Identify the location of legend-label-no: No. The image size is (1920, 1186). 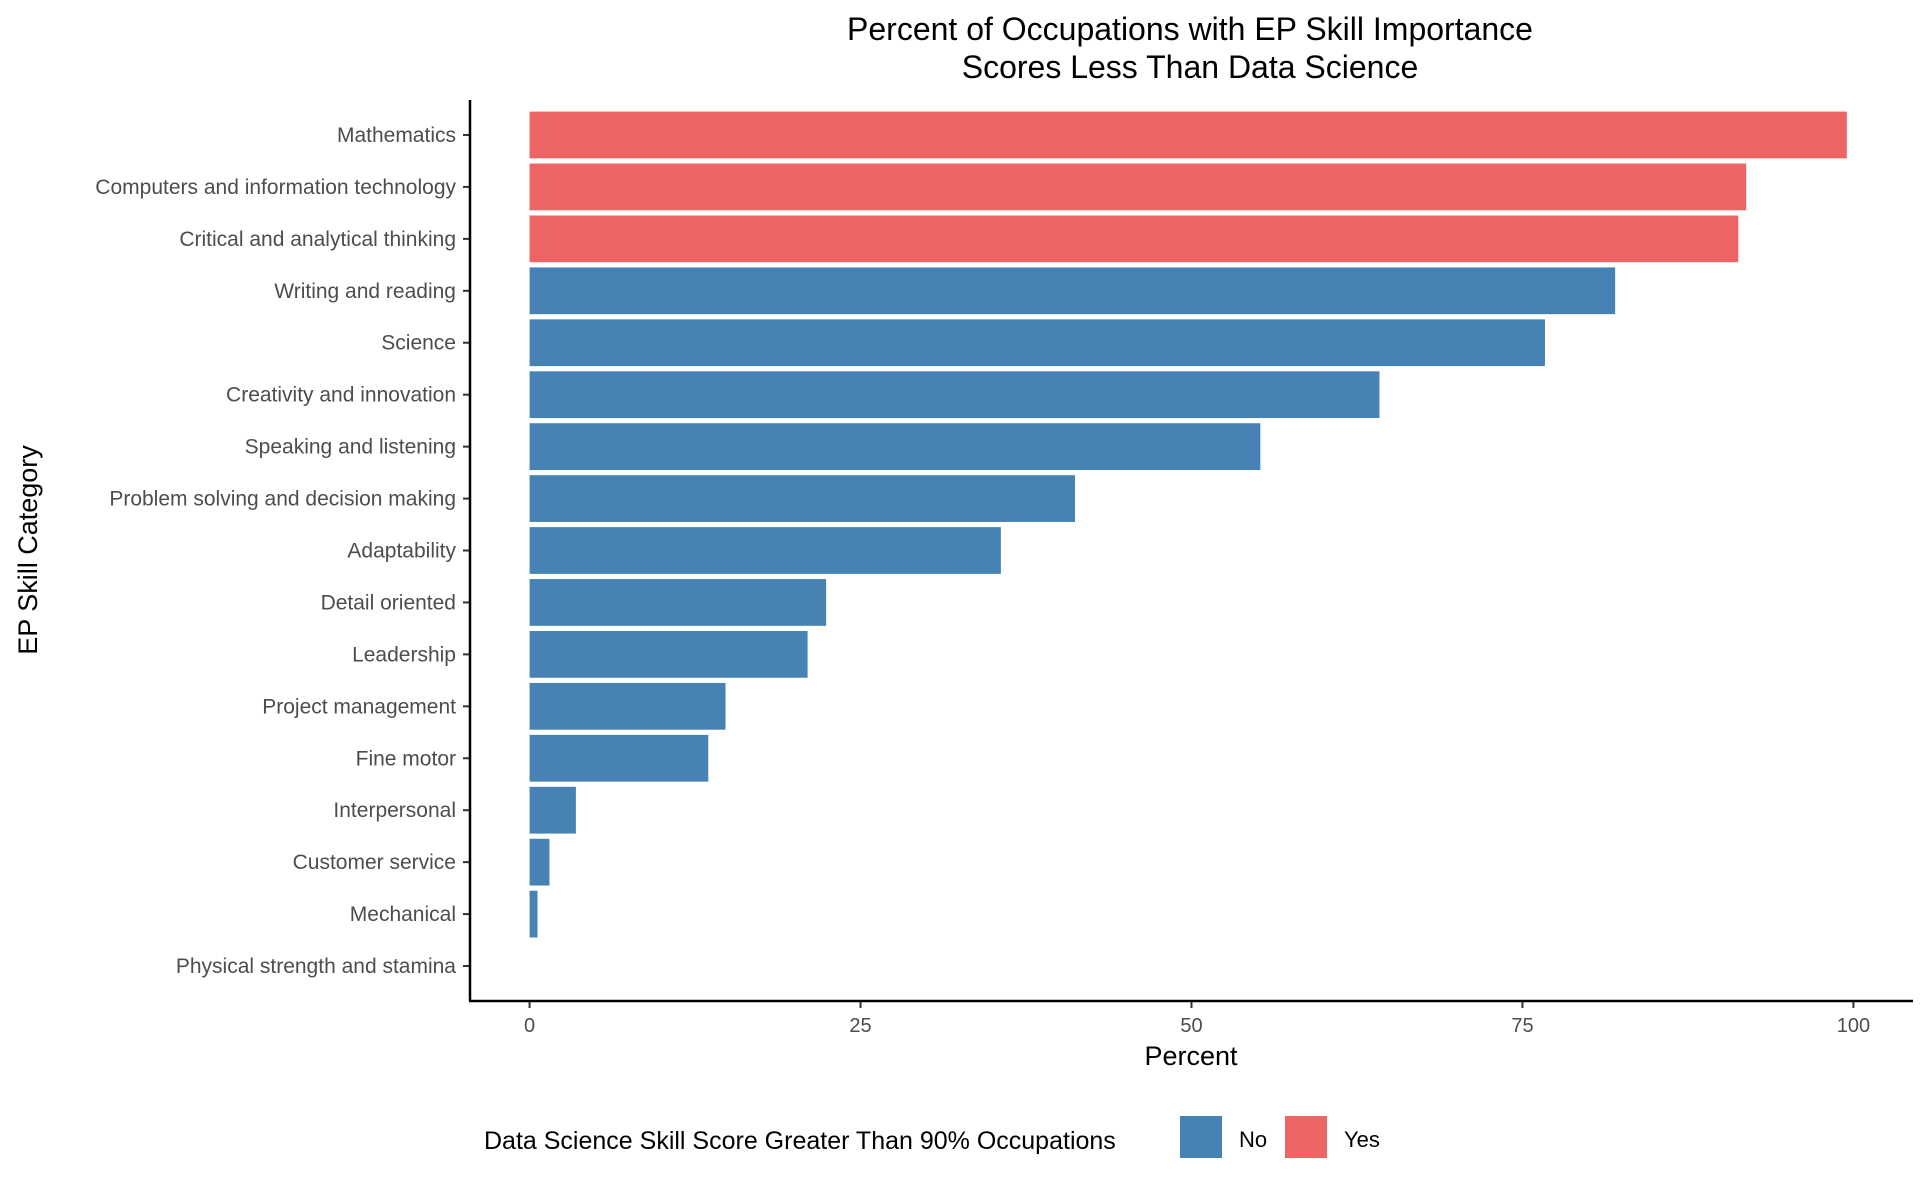
(1253, 1139).